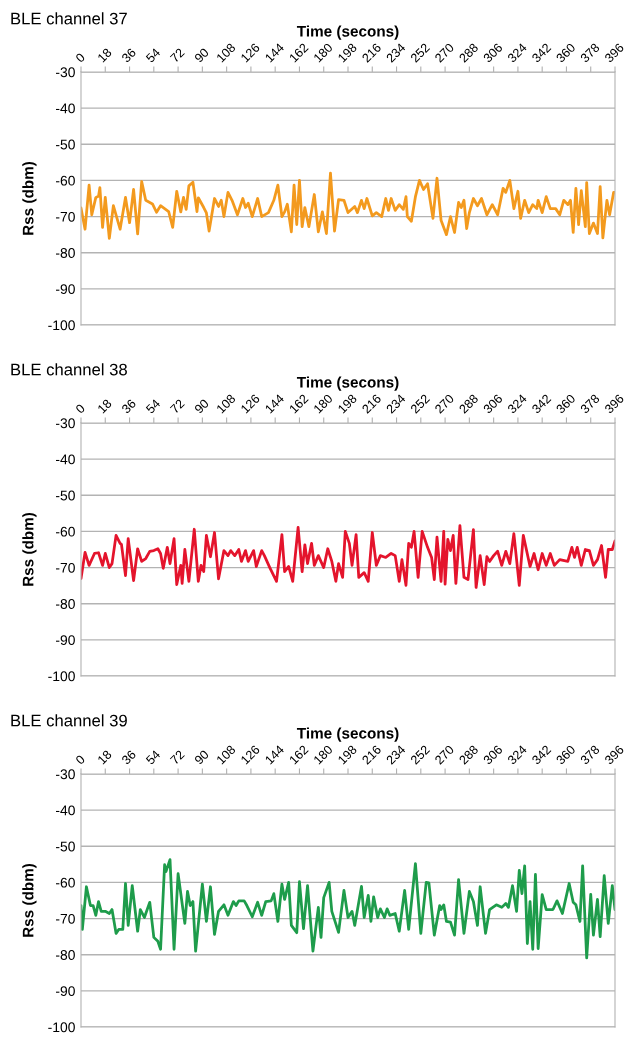  I want to click on chart-title: BLE channel 37, so click(69, 18).